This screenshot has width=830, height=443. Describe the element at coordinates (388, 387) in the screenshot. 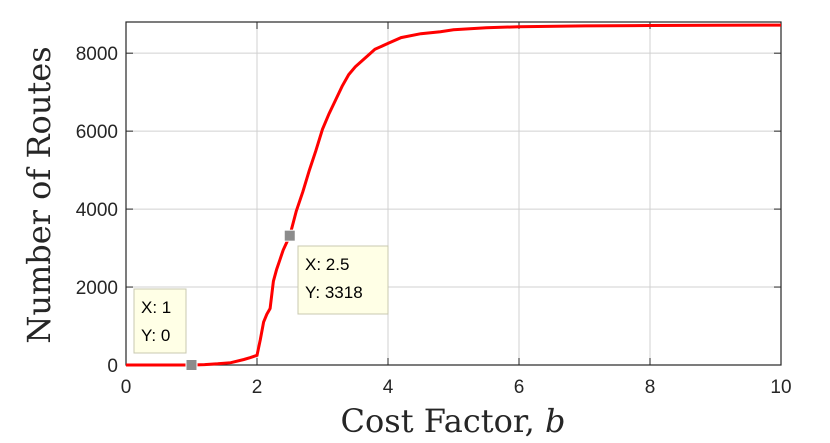

I see `x-tick-label: 4` at that location.